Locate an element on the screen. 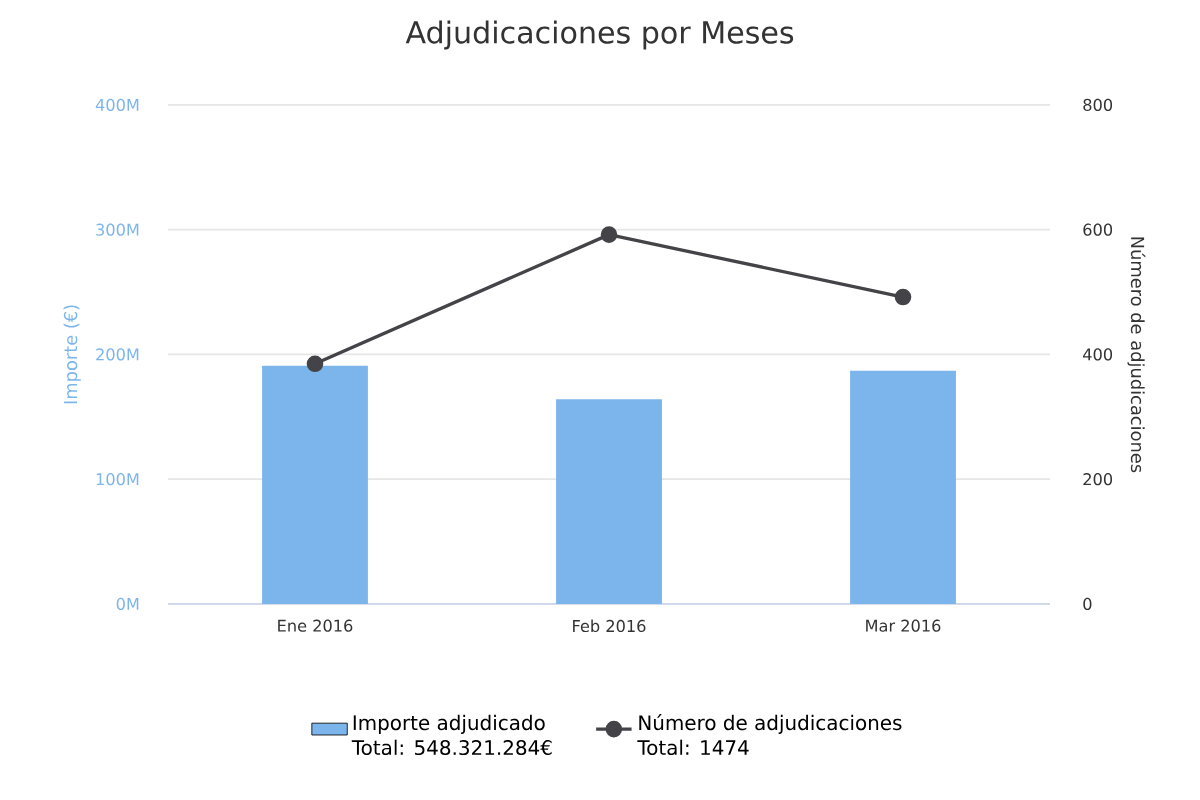 Image resolution: width=1200 pixels, height=800 pixels. y2-tick-label: 0 is located at coordinates (1087, 604).